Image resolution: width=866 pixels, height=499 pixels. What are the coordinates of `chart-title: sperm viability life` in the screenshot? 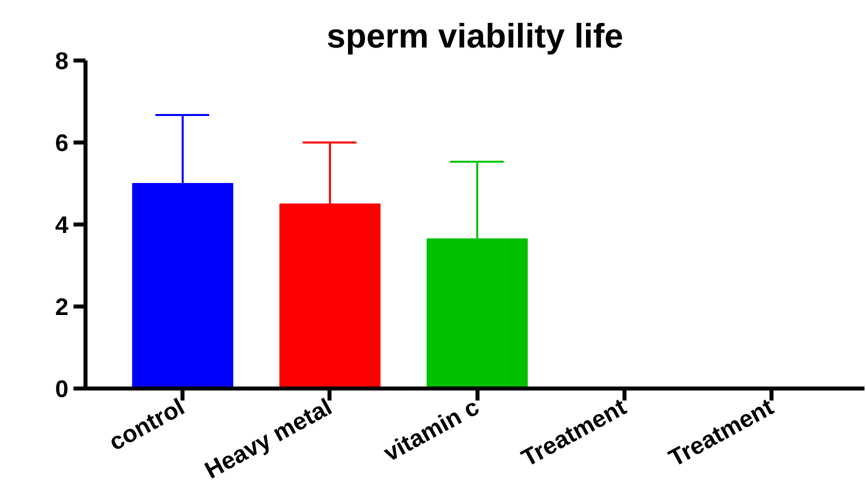 It's located at (475, 37).